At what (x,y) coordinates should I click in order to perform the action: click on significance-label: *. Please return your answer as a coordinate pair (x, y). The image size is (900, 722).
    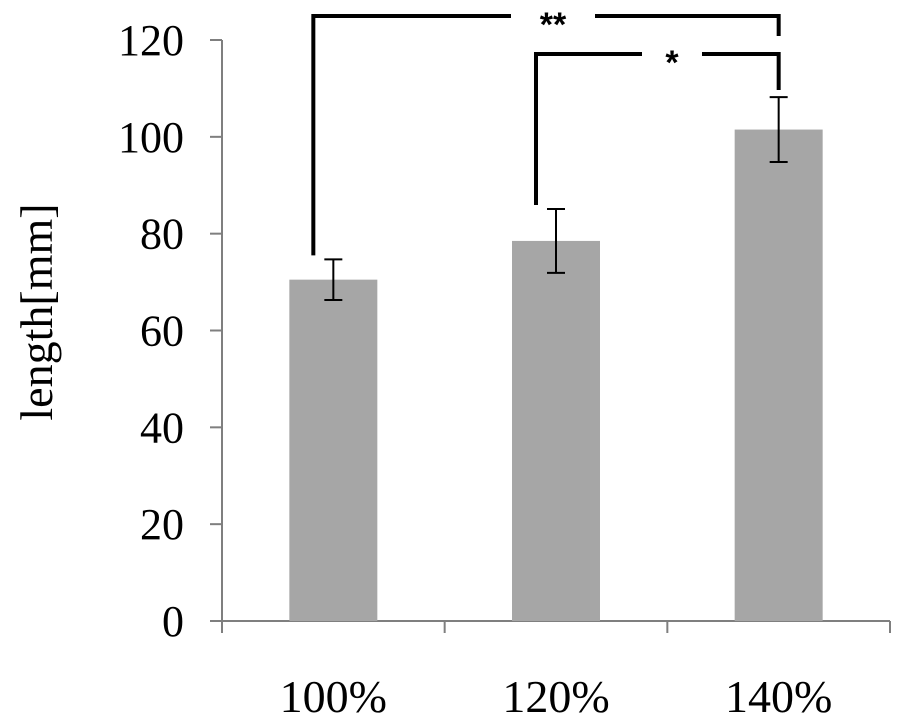
    Looking at the image, I should click on (672, 63).